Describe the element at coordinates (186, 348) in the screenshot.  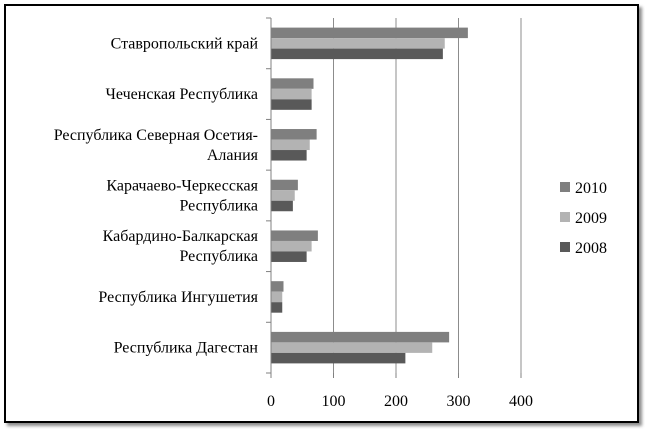
I see `category-label-6: Республика Дагестан` at that location.